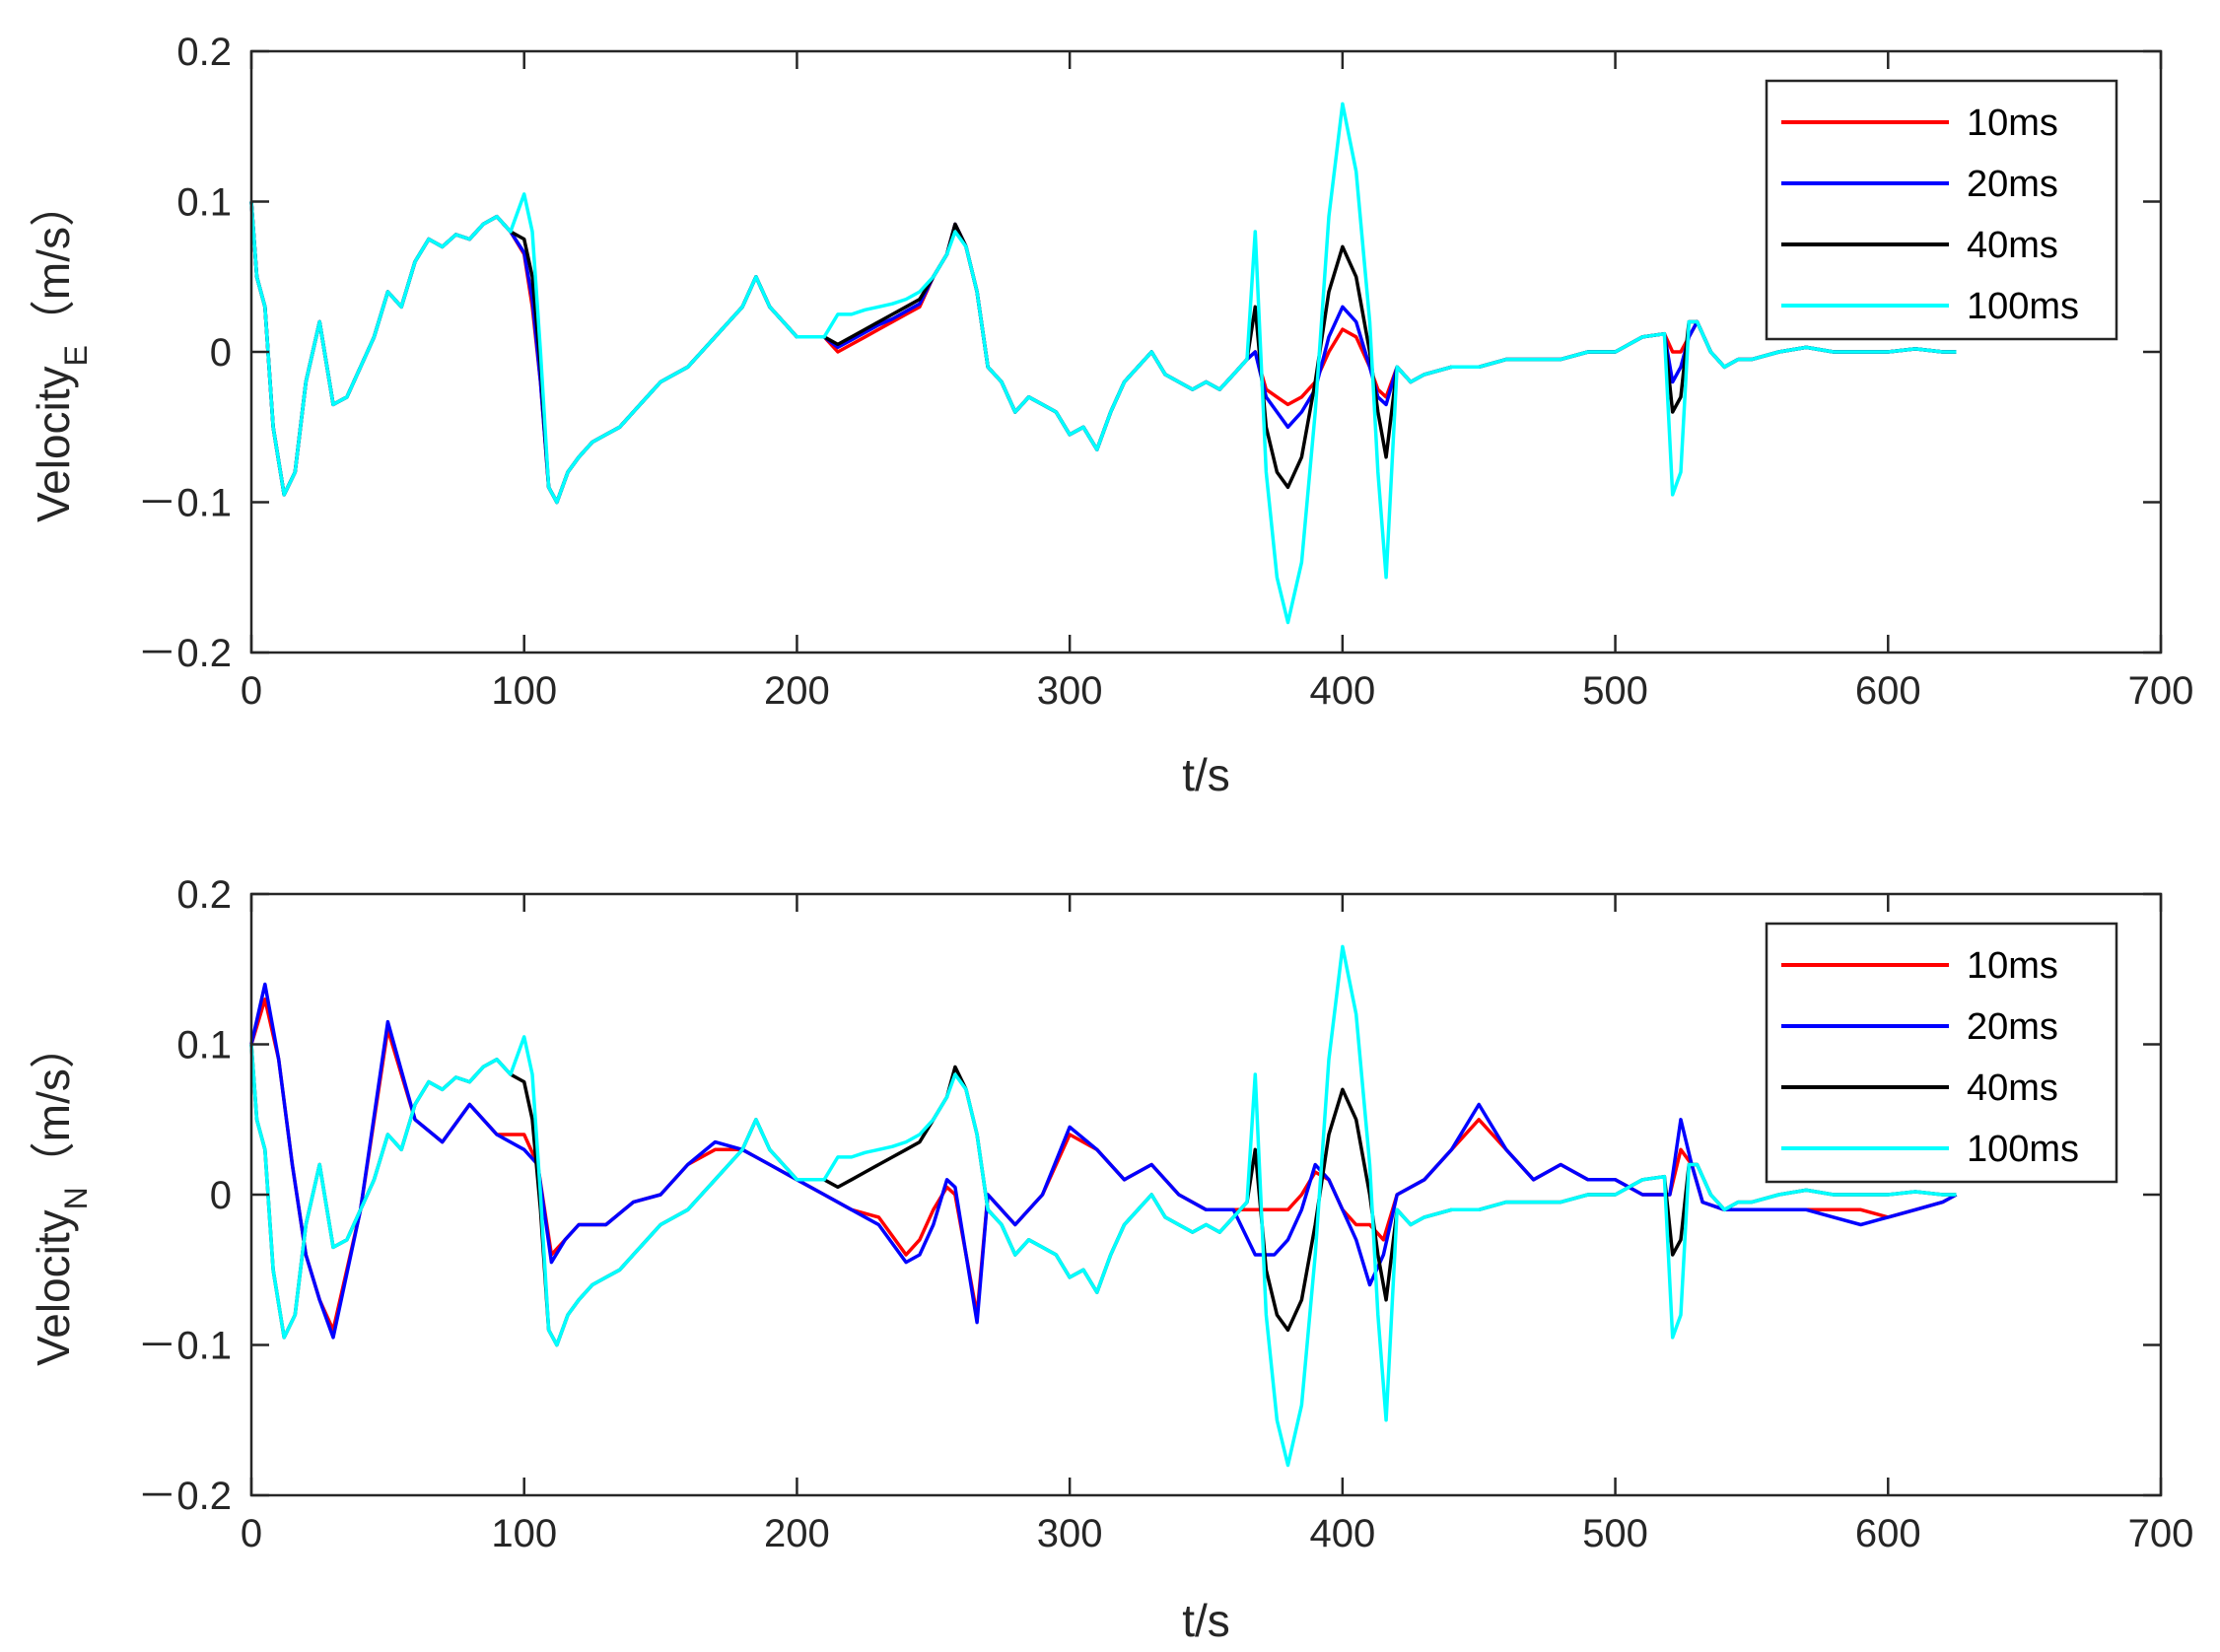  I want to click on y-axis-label-subscript: N, so click(76, 1198).